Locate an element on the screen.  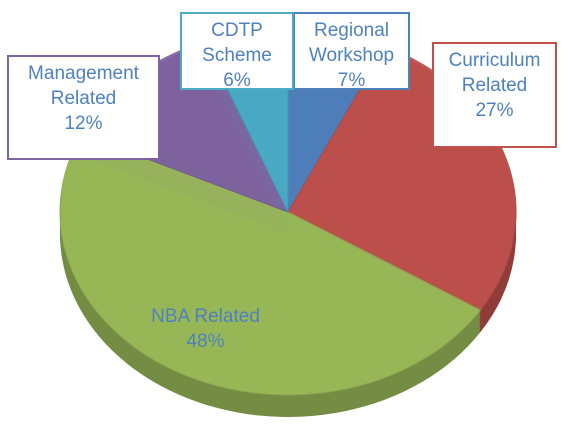
data-label: Curriculum Related 27% is located at coordinates (494, 95).